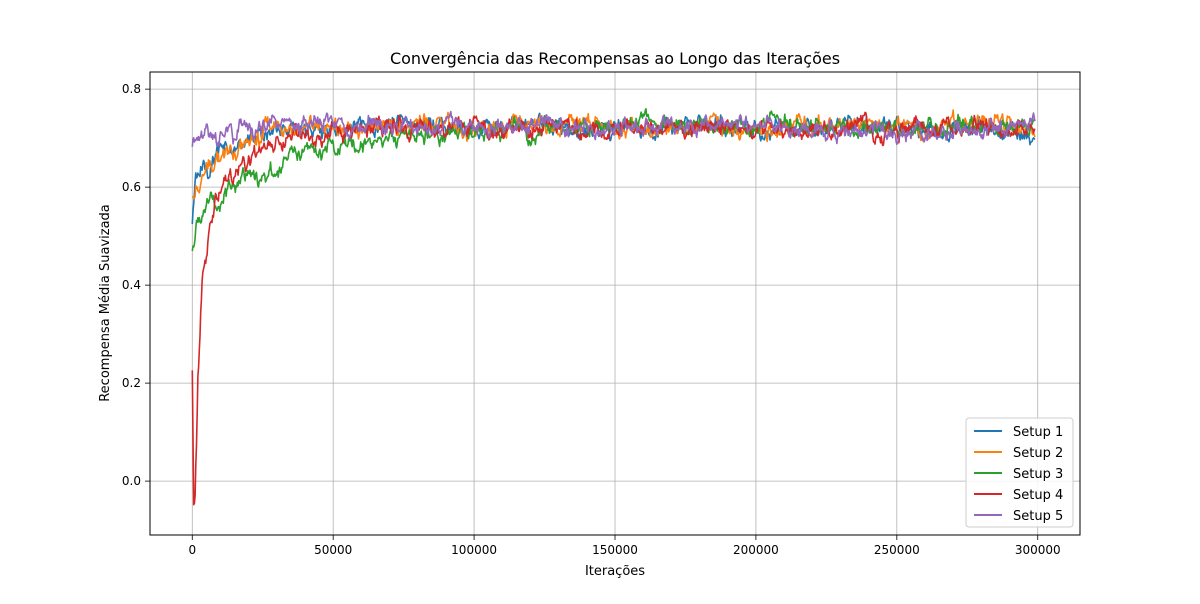  What do you see at coordinates (615, 571) in the screenshot?
I see `x-axis-label: Iterações` at bounding box center [615, 571].